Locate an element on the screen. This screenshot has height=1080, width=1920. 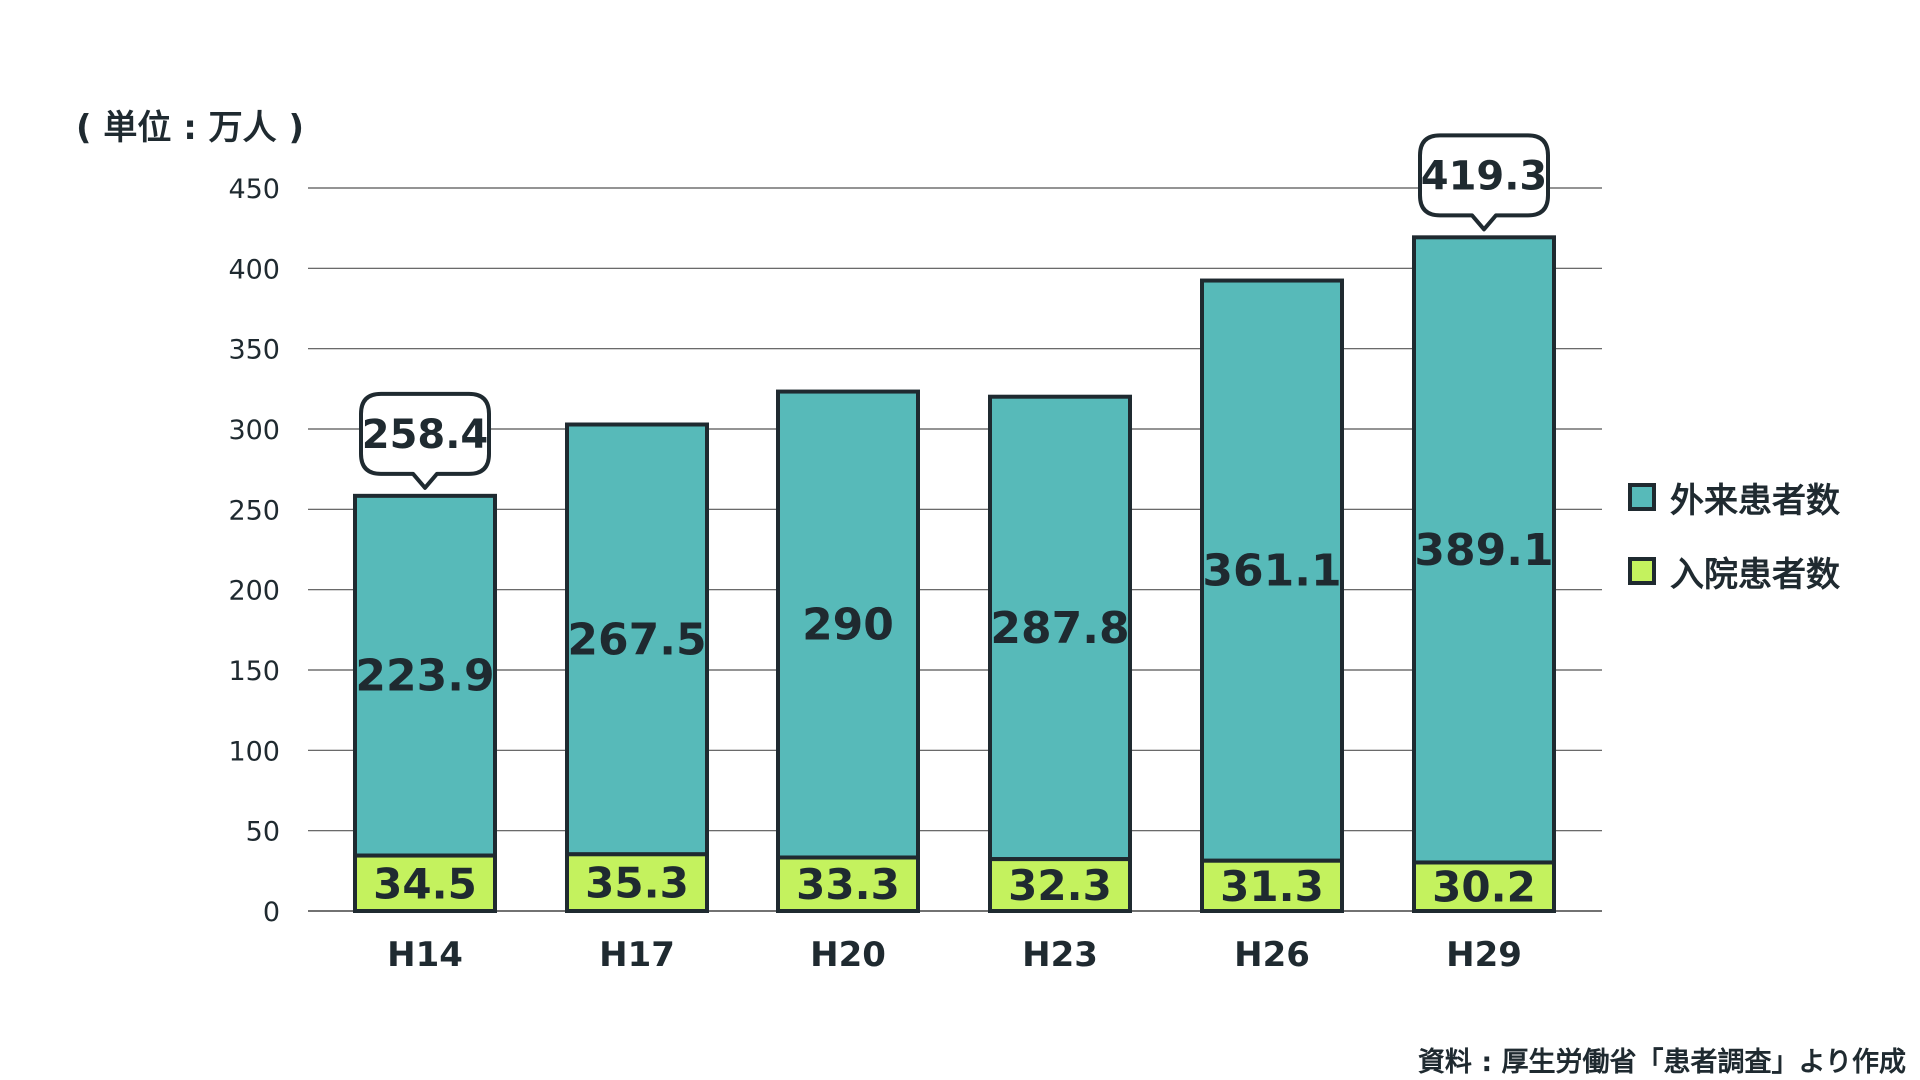
legend-swatch-outpatients is located at coordinates (1642, 497).